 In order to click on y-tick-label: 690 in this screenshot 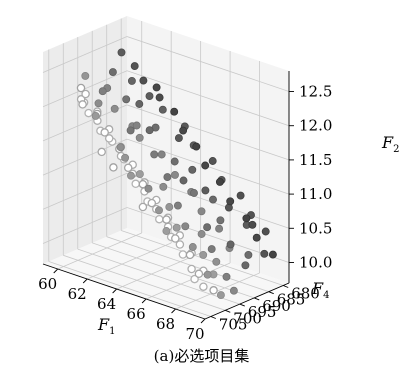, I will do `click(276, 306)`.